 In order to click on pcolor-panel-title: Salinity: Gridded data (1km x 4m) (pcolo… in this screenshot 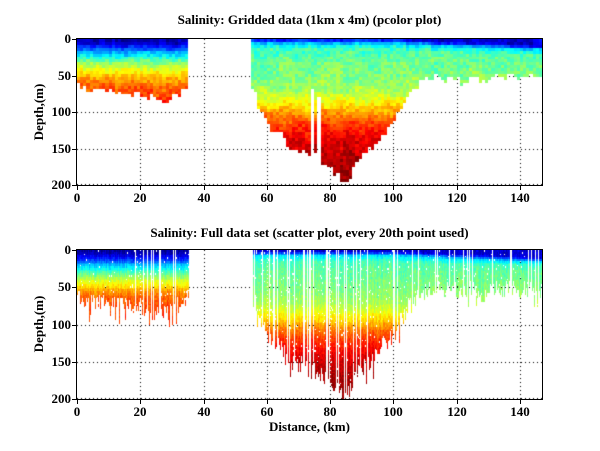, I will do `click(309, 19)`.